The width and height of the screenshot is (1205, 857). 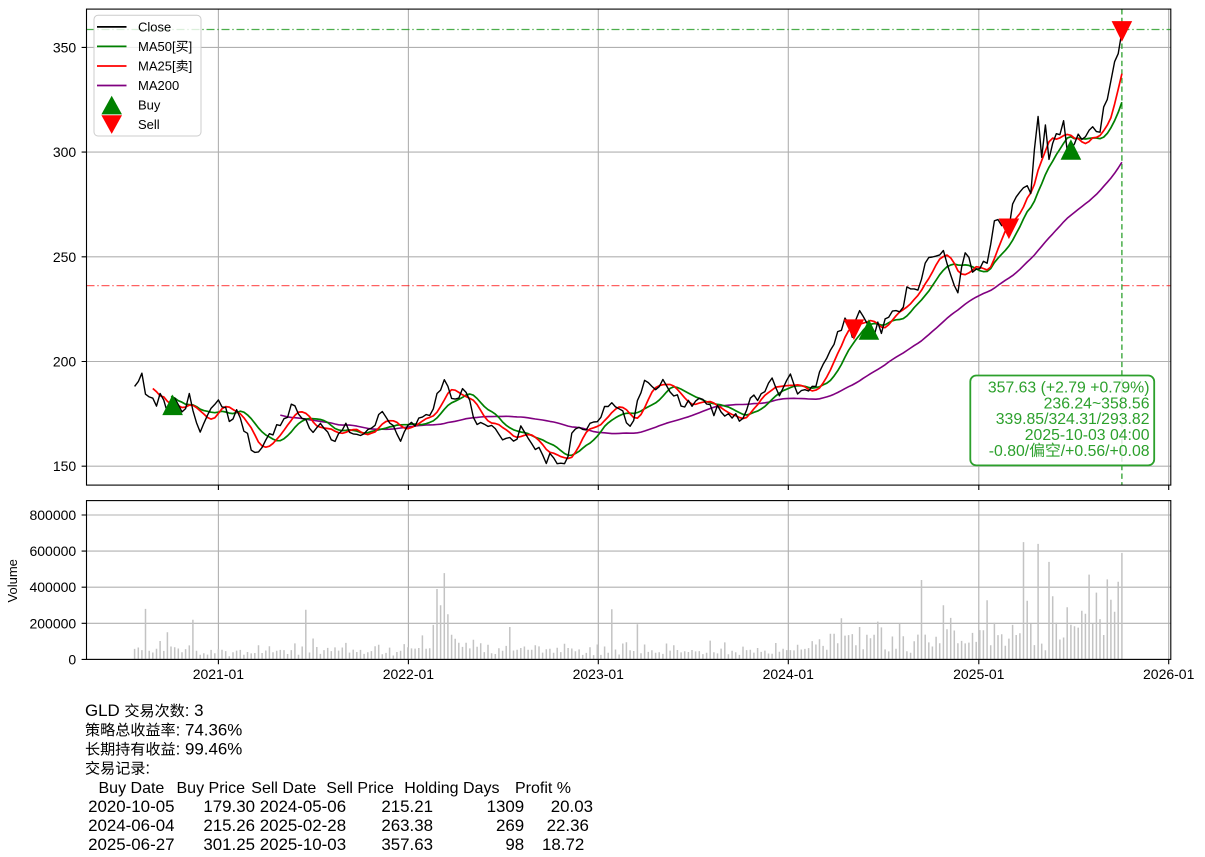 I want to click on svg-text: 215.26, so click(x=229, y=825).